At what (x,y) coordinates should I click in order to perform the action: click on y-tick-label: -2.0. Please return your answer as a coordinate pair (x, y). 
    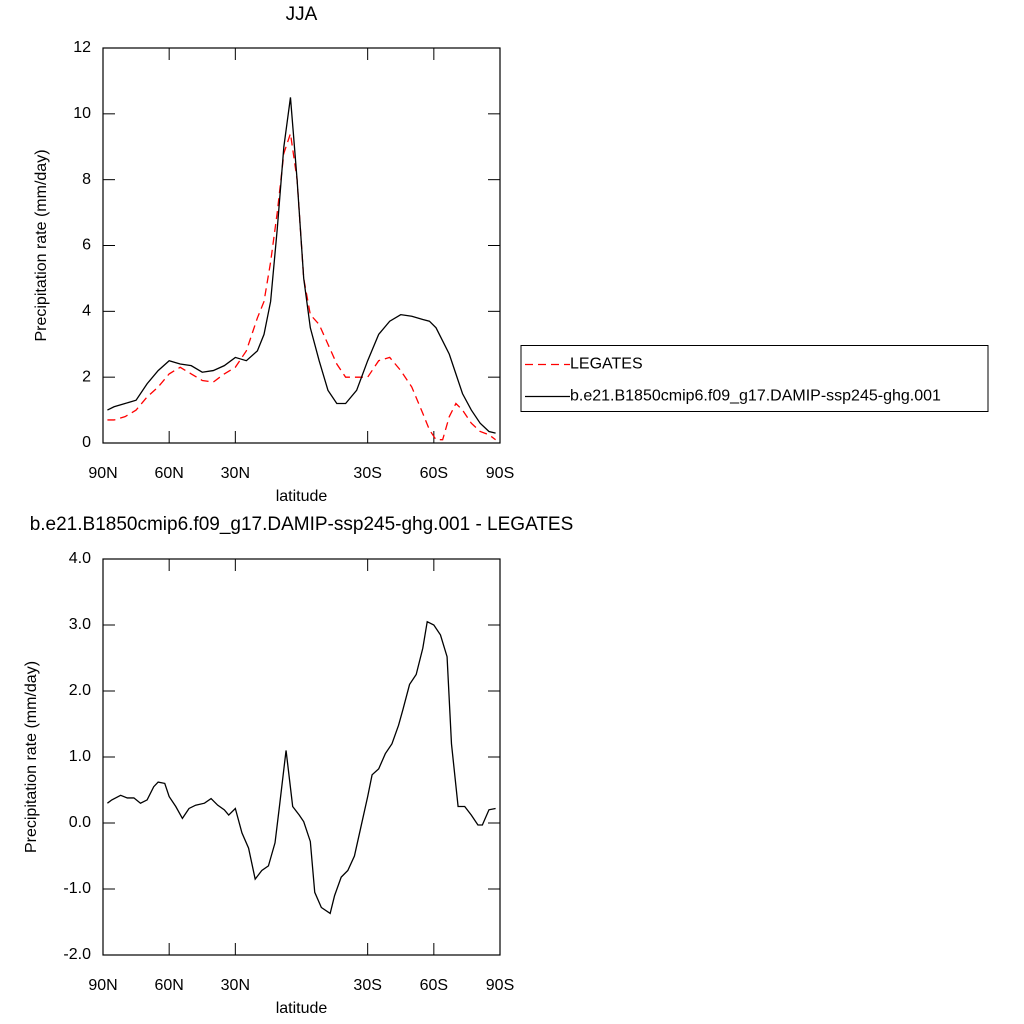
    Looking at the image, I should click on (77, 954).